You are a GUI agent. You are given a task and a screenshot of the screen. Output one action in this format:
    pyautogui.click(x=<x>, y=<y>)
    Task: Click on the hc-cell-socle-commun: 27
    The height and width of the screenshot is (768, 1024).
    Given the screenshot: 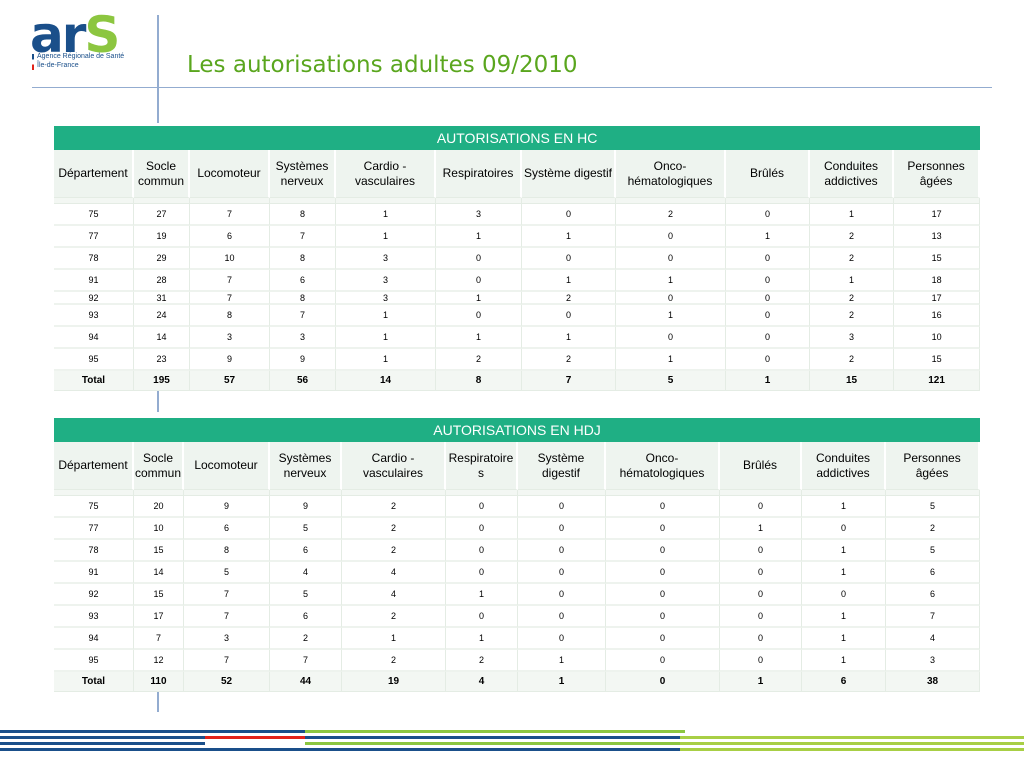 What is the action you would take?
    pyautogui.click(x=162, y=215)
    